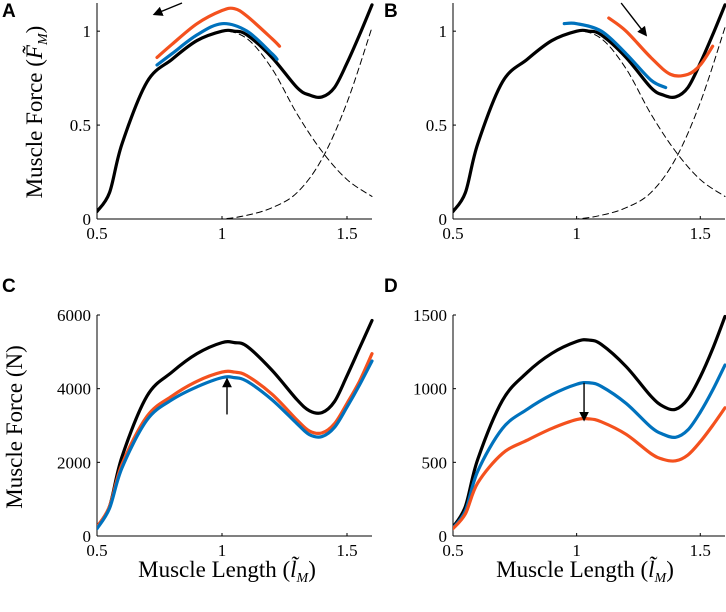 The width and height of the screenshot is (726, 612). Describe the element at coordinates (235, 445) in the screenshot. I see `panel-c-series-blue` at that location.